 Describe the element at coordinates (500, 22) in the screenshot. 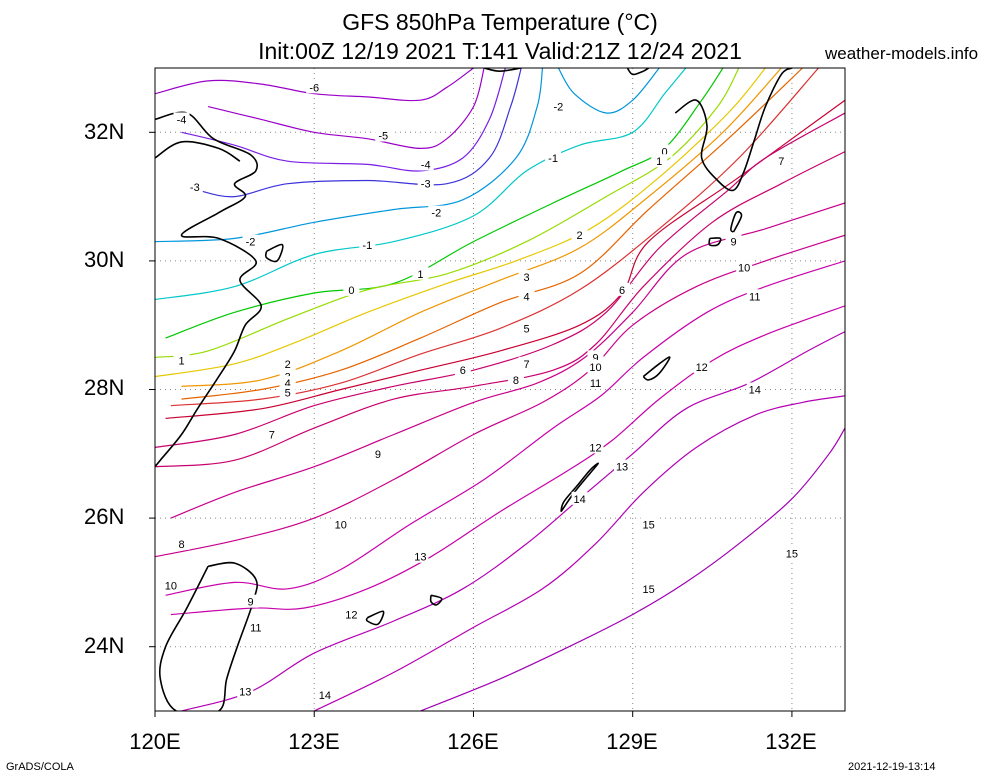

I see `map-title: GFS 850hPa Temperature (°C)` at that location.